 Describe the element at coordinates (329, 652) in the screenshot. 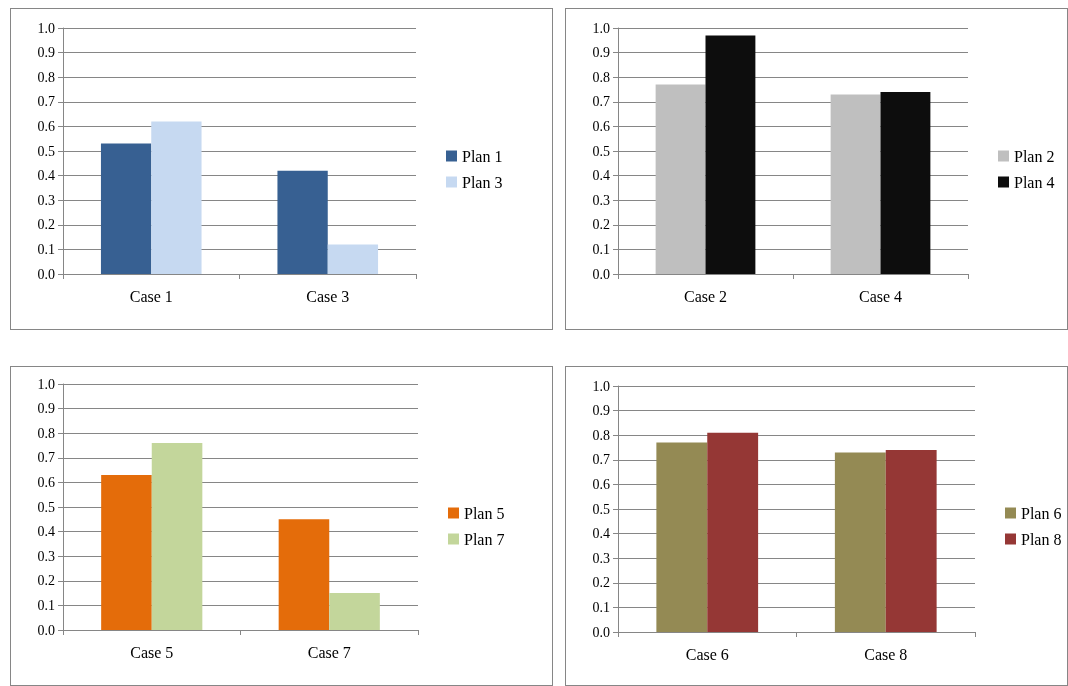

I see `x-tick-label: Case 7` at that location.